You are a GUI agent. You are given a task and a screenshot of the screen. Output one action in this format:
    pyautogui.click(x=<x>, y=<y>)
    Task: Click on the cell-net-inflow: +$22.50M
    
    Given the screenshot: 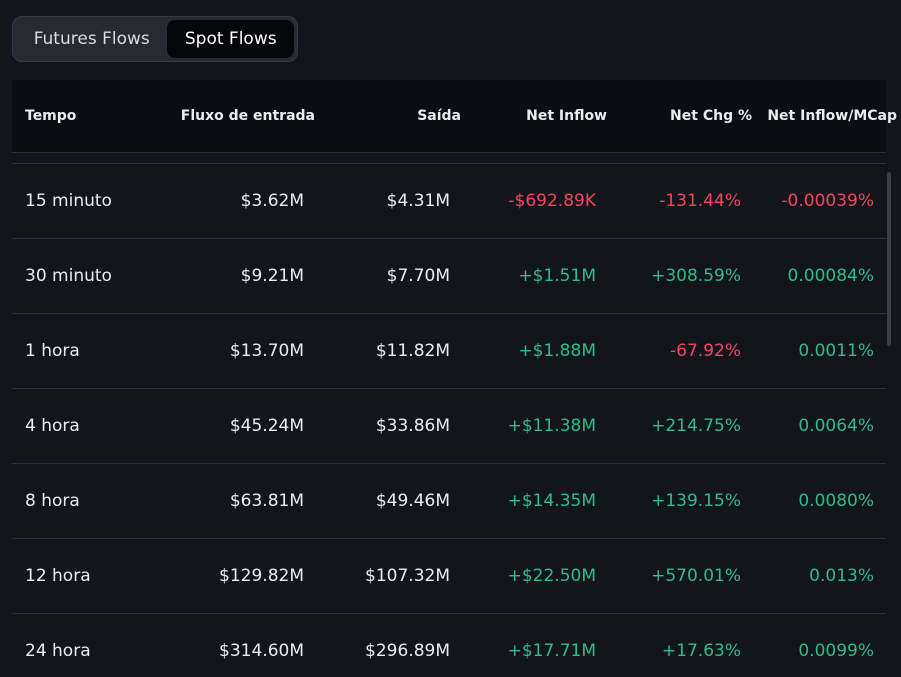 What is the action you would take?
    pyautogui.click(x=551, y=576)
    